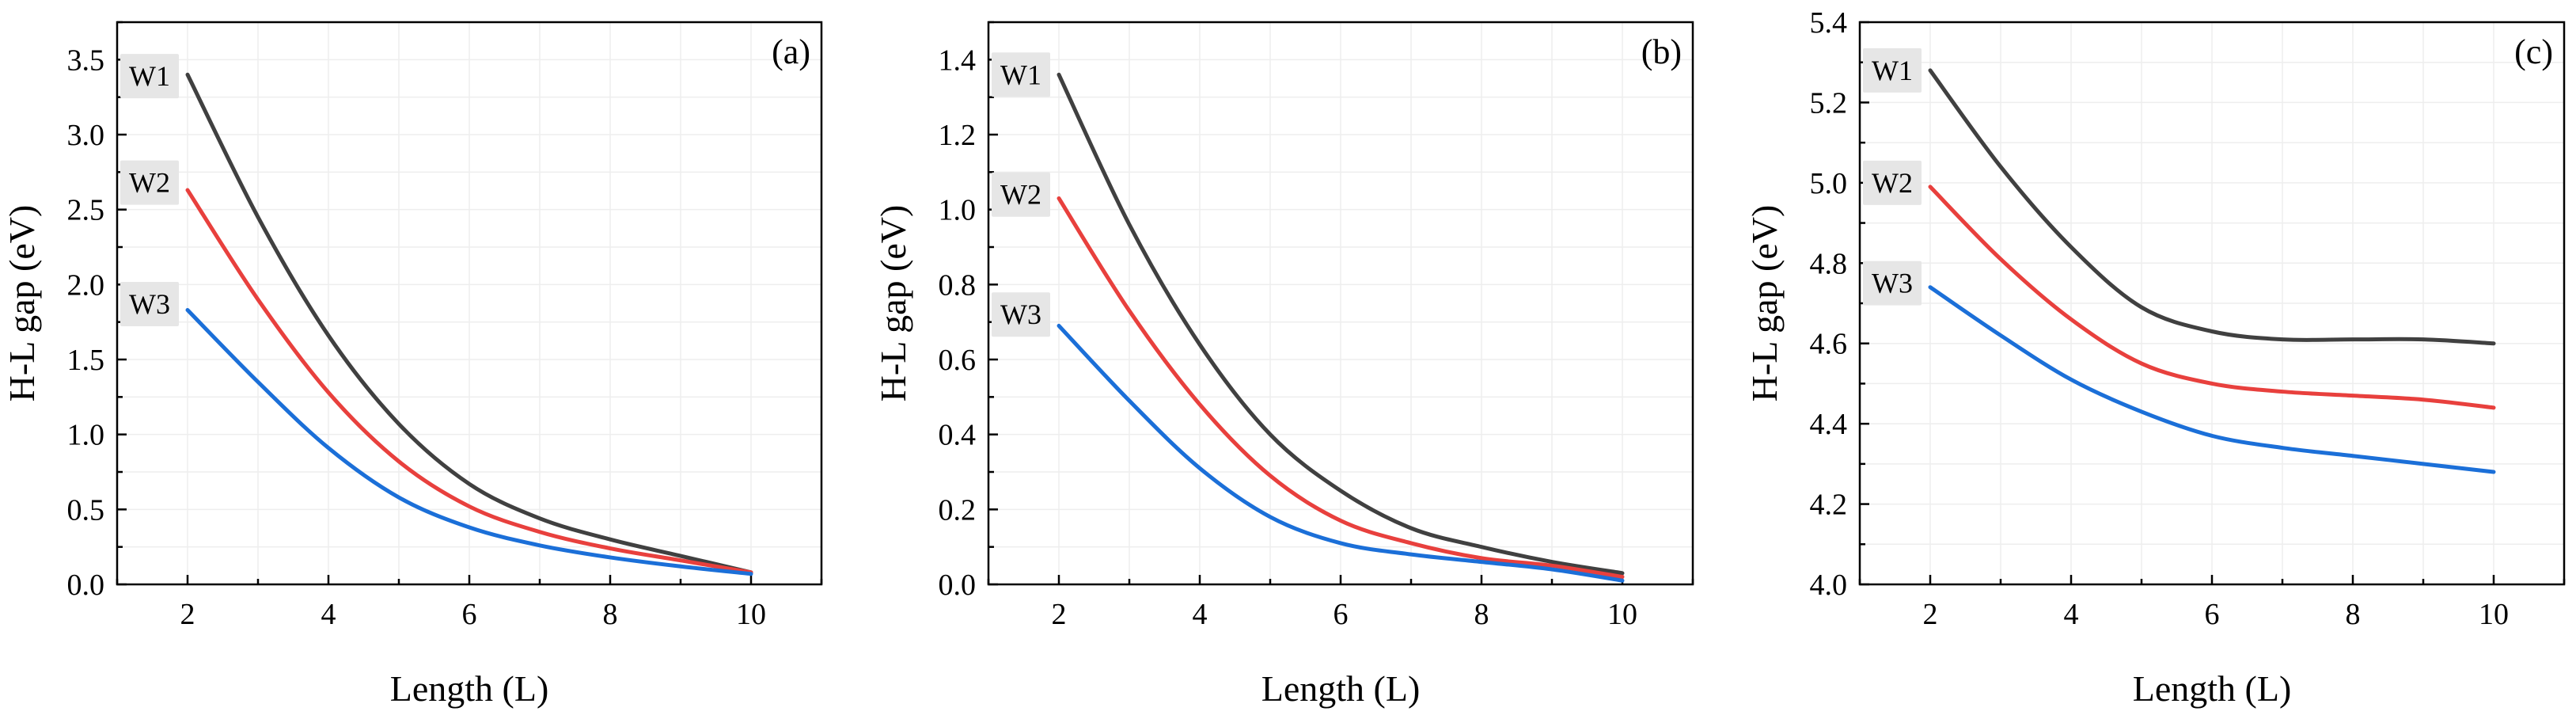 The image size is (2576, 719). What do you see at coordinates (86, 285) in the screenshot?
I see `y-tick-label: 2.0` at bounding box center [86, 285].